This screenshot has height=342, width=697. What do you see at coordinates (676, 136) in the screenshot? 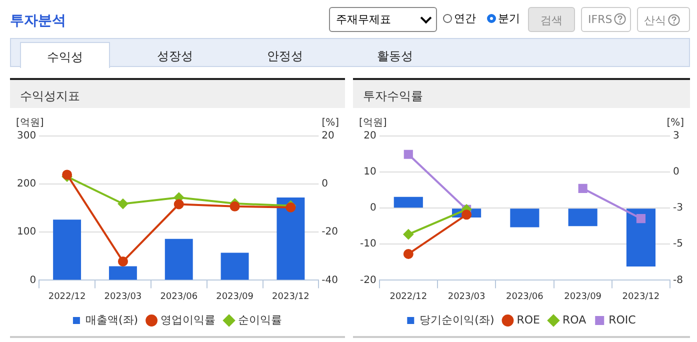
I see `y2-tick-label: 3` at bounding box center [676, 136].